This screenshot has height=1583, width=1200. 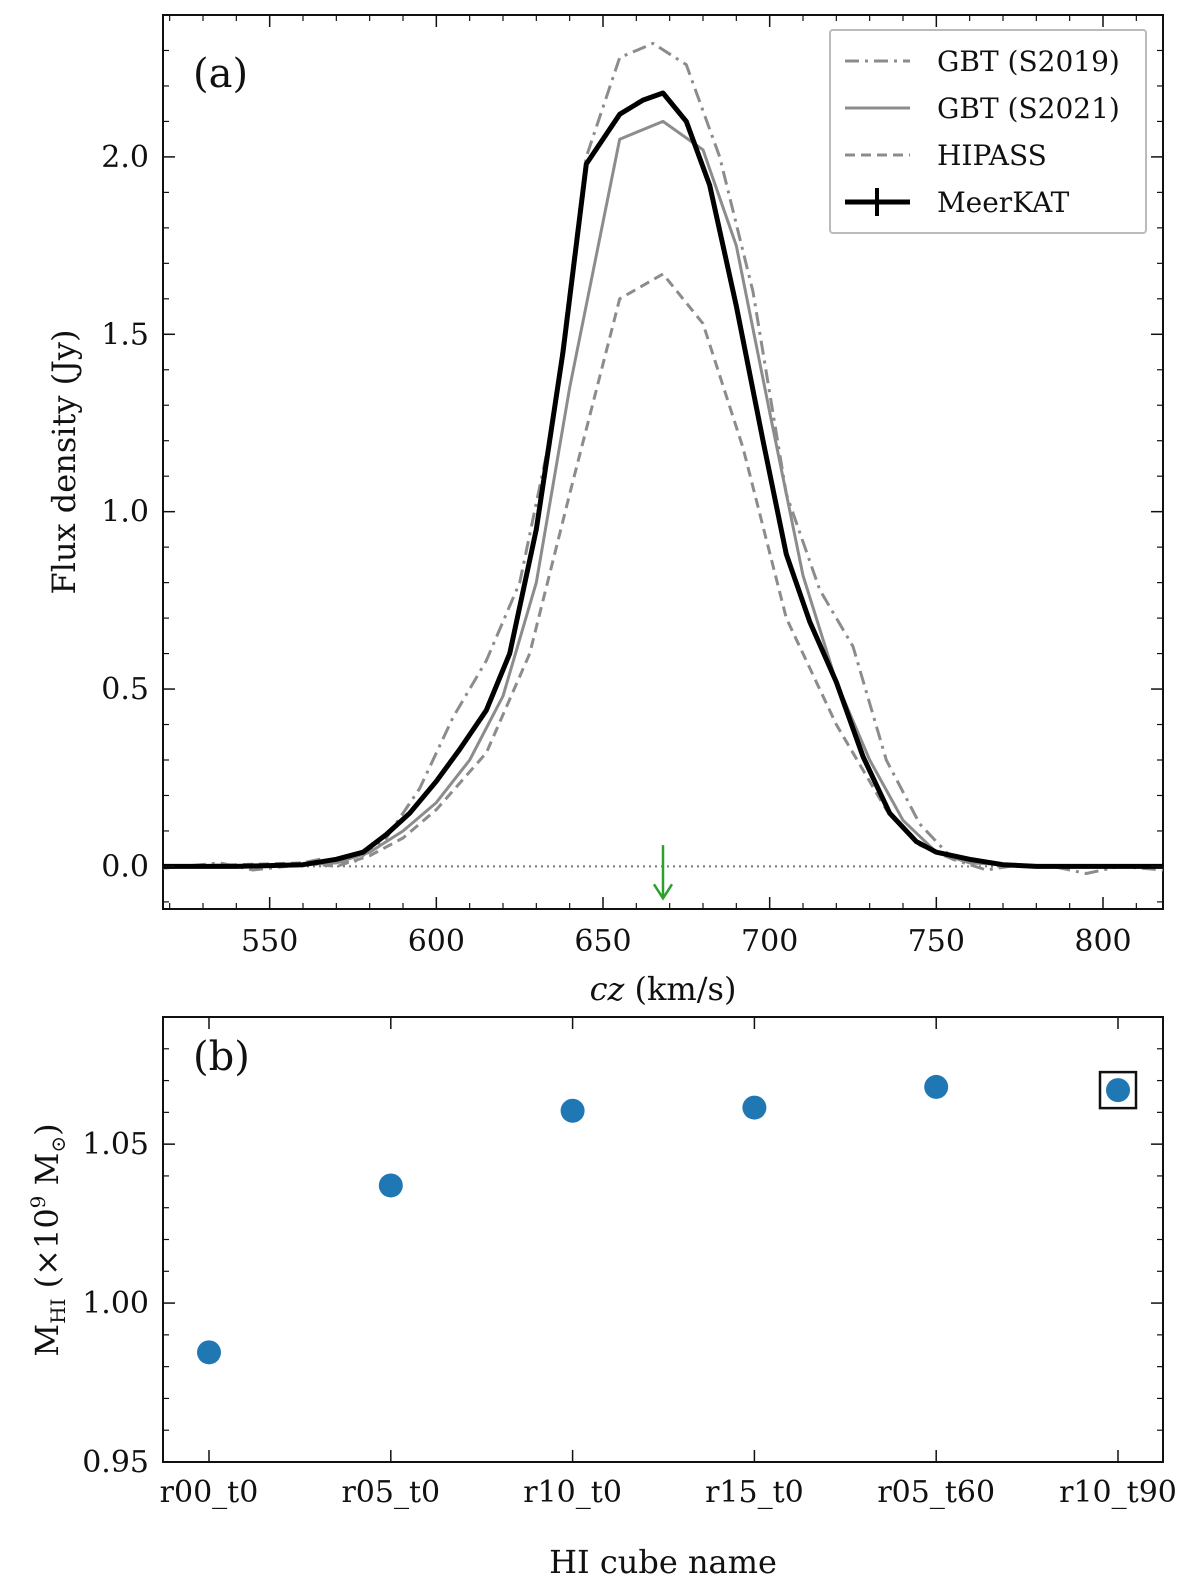 What do you see at coordinates (221, 1057) in the screenshot?
I see `panel-b-label: (b)` at bounding box center [221, 1057].